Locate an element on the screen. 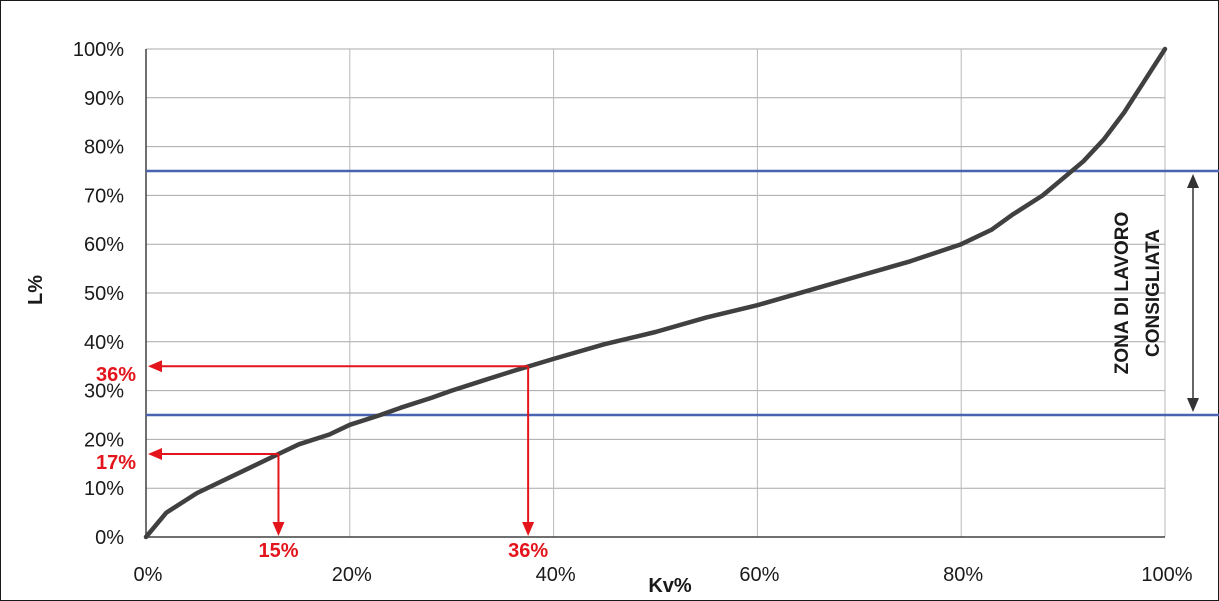 The image size is (1219, 601). y-tick-label: 50% is located at coordinates (104, 294).